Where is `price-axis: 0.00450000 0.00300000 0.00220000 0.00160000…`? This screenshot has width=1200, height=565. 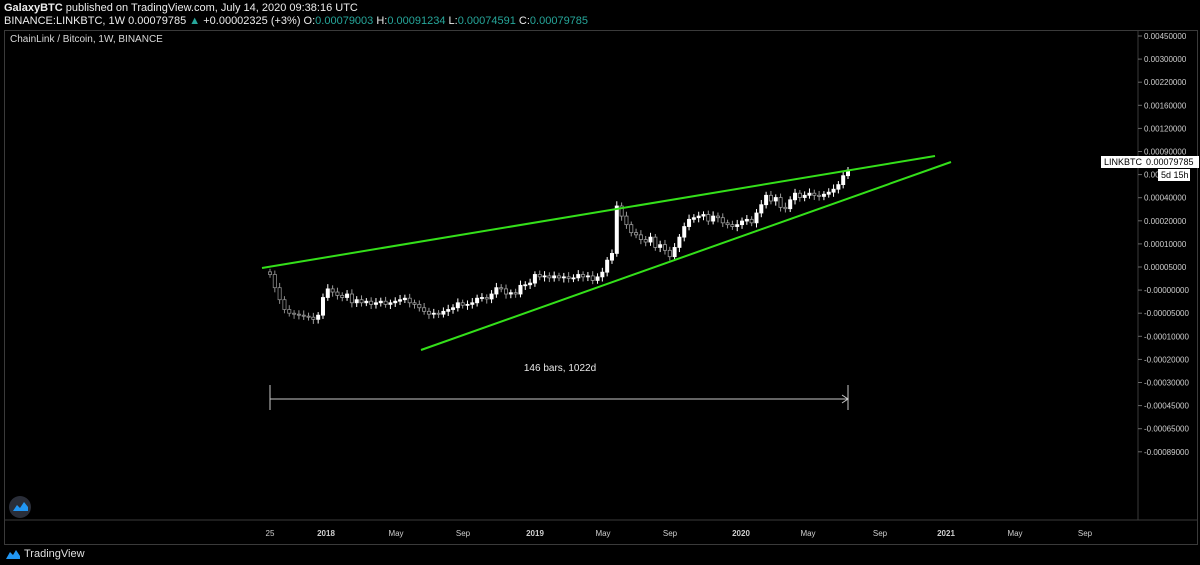 price-axis: 0.00450000 0.00300000 0.00220000 0.00160000… is located at coordinates (1163, 244).